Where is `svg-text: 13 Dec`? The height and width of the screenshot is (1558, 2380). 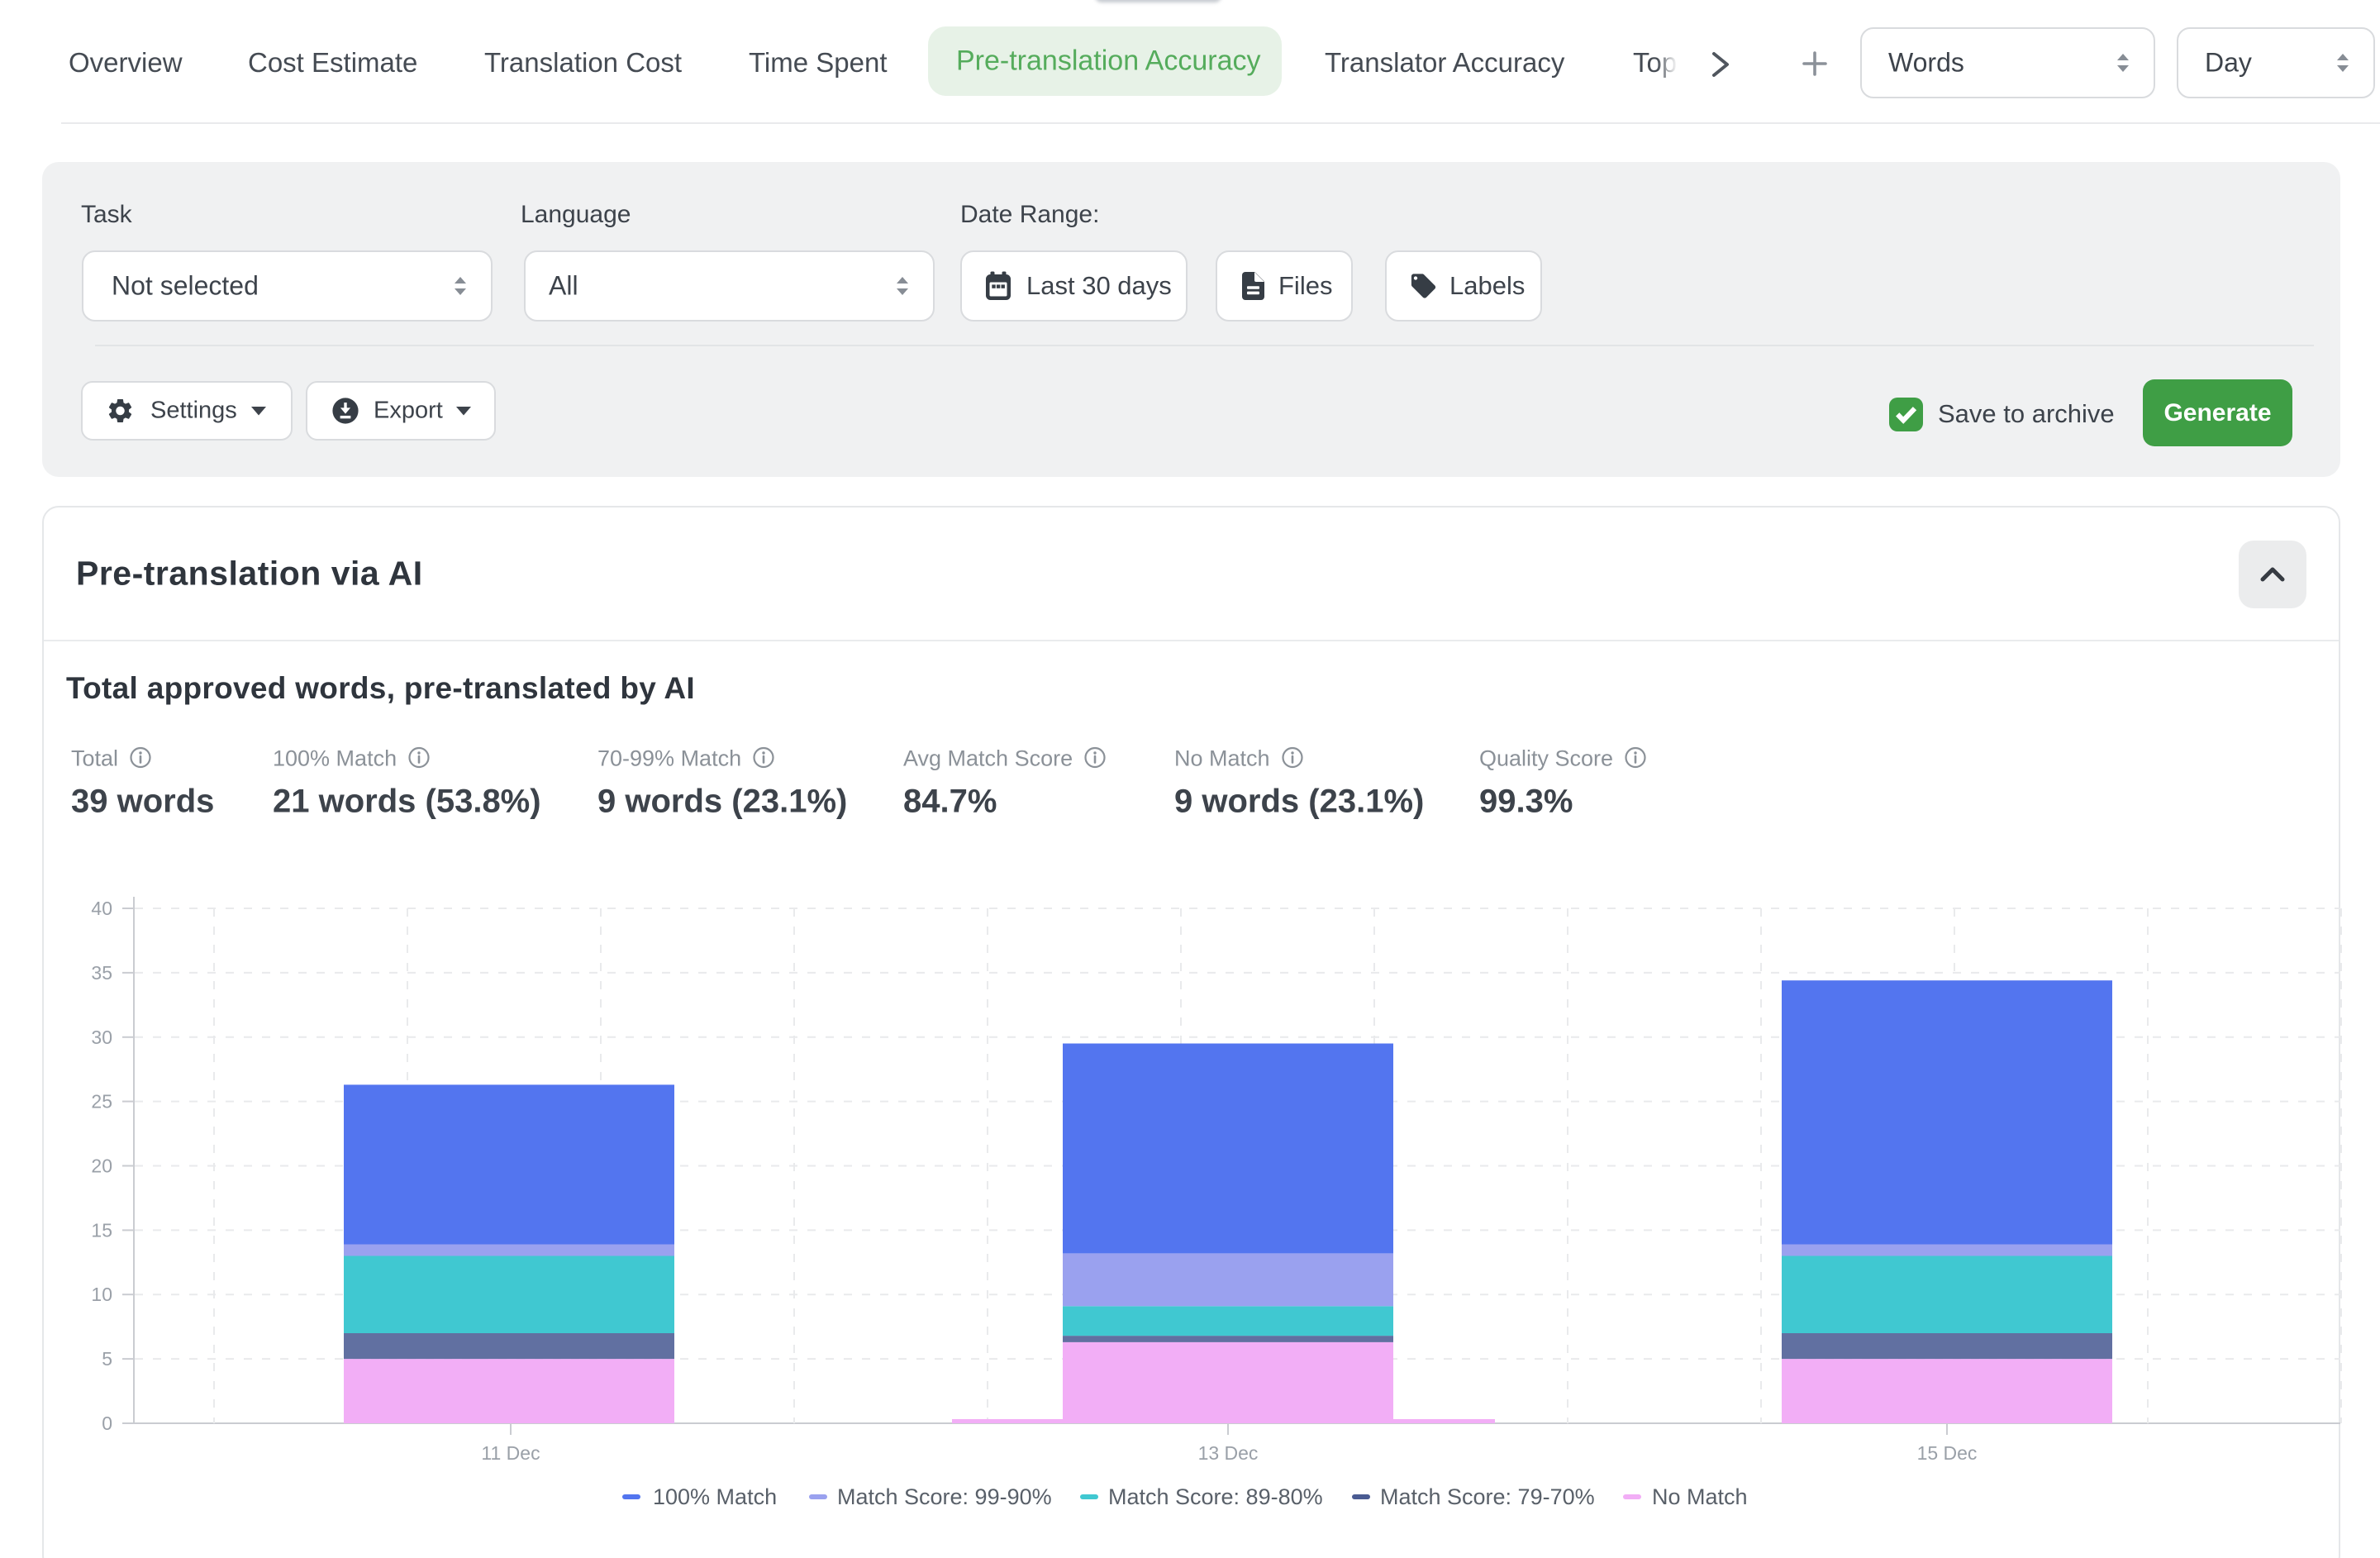
svg-text: 13 Dec is located at coordinates (1228, 1453).